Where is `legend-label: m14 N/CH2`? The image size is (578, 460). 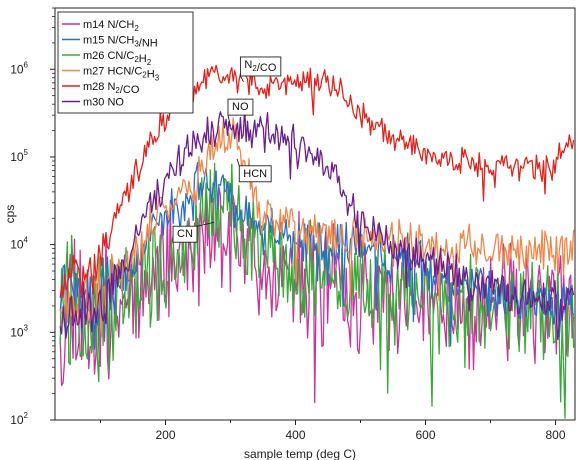
legend-label: m14 N/CH2 is located at coordinates (111, 26).